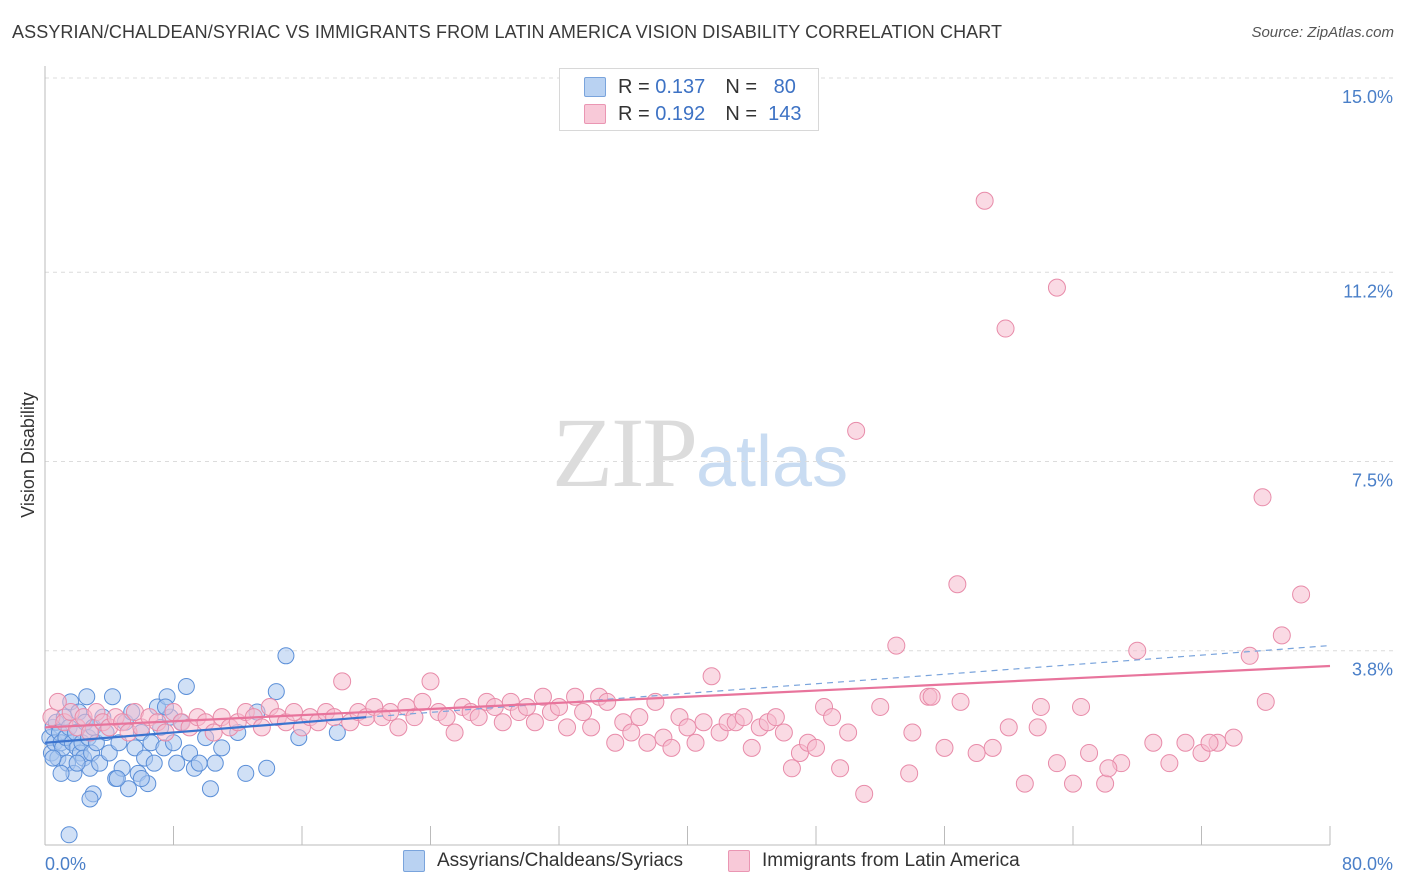 Image resolution: width=1406 pixels, height=892 pixels. I want to click on y-tick-label: 7.5%, so click(1372, 481).